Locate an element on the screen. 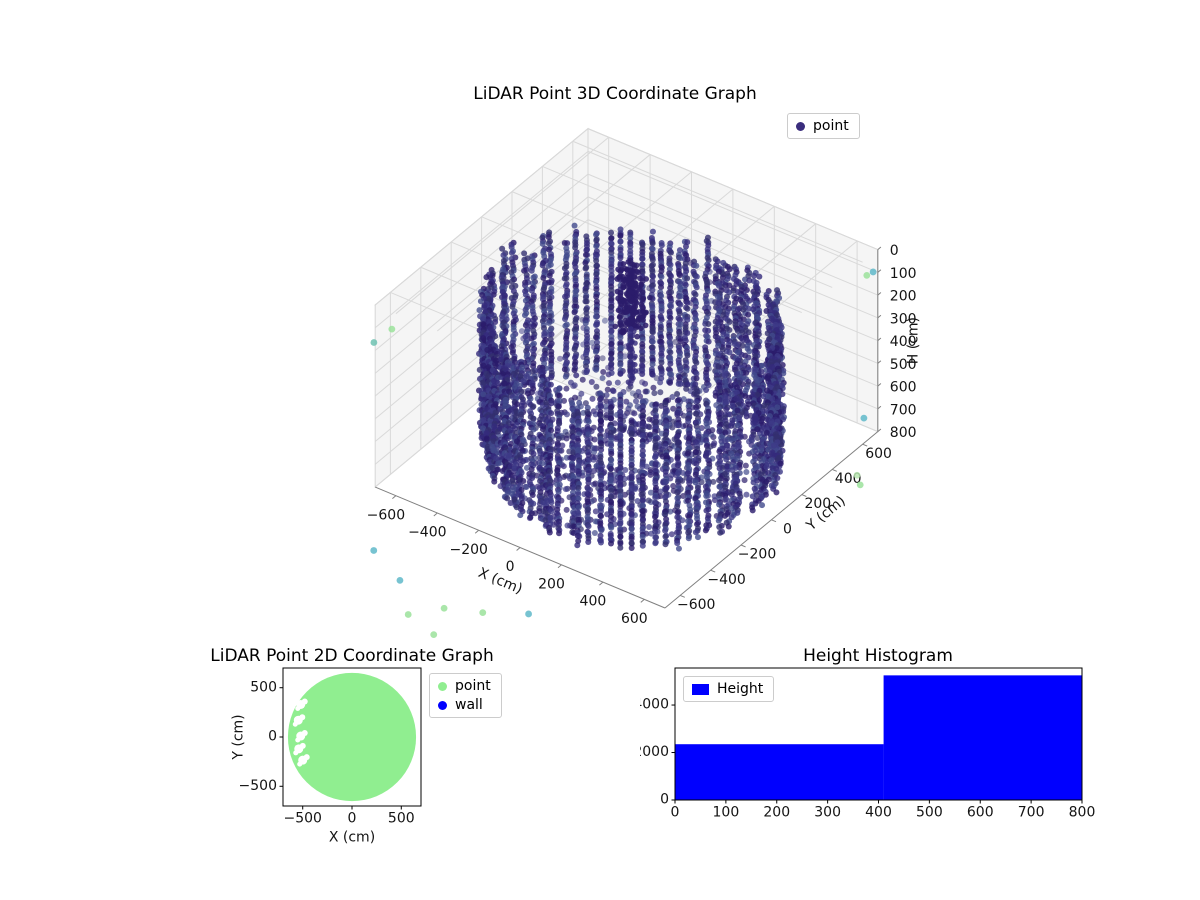  wall-marker-icon is located at coordinates (442, 705).